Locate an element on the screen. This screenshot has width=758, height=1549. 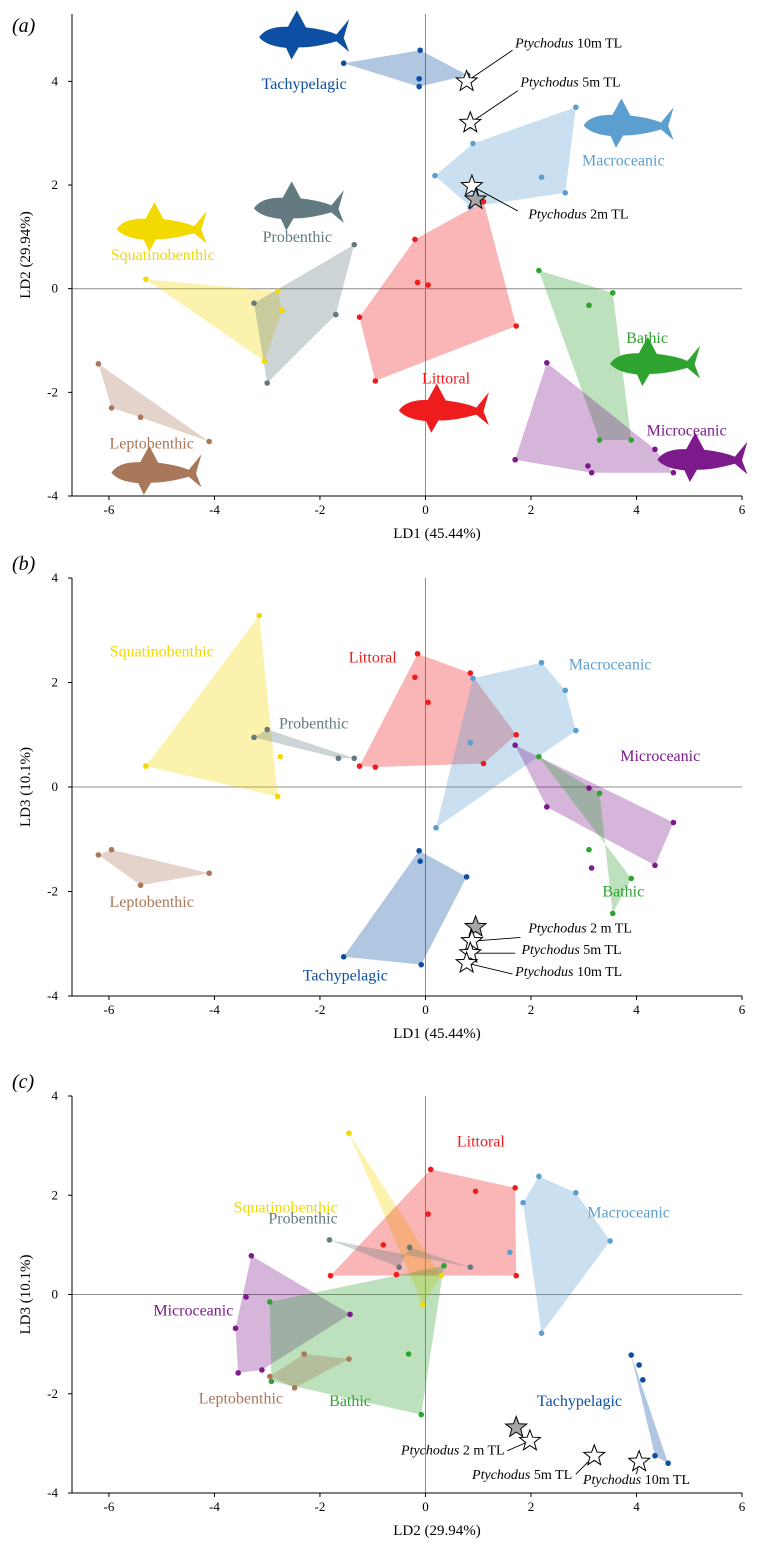
group-label-probenthic: Probenthic is located at coordinates (302, 1219).